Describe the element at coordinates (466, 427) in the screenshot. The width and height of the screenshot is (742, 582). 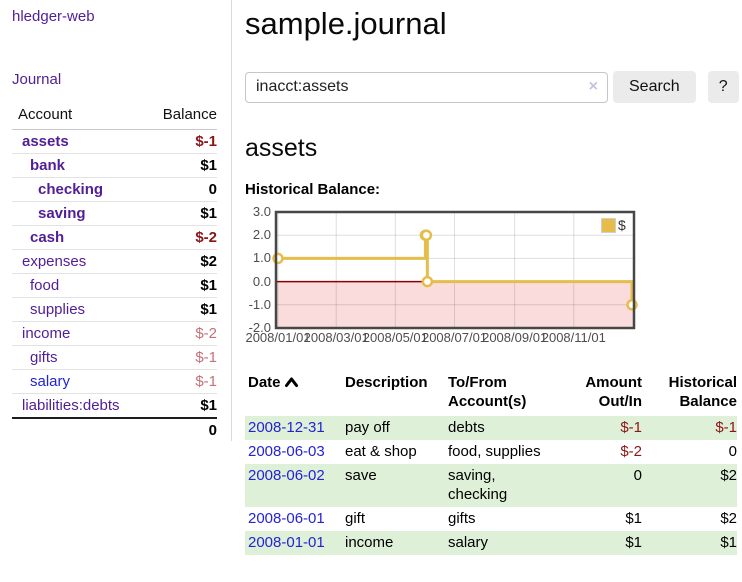
I see `transaction-accounts: debts` at that location.